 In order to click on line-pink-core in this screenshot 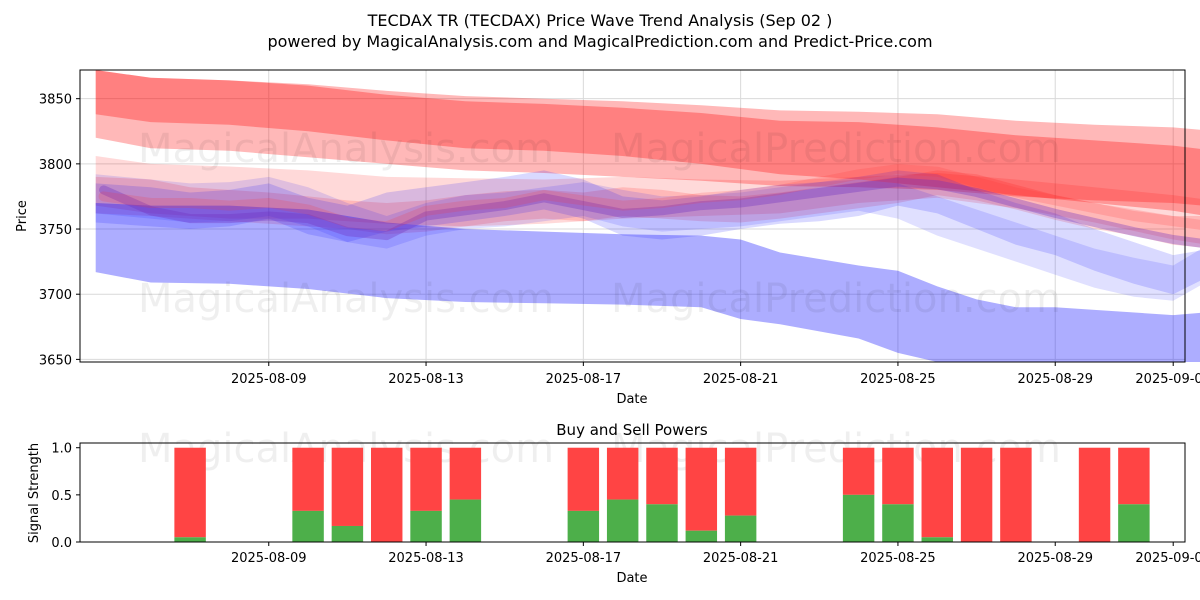, I will do `click(649, 198)`.